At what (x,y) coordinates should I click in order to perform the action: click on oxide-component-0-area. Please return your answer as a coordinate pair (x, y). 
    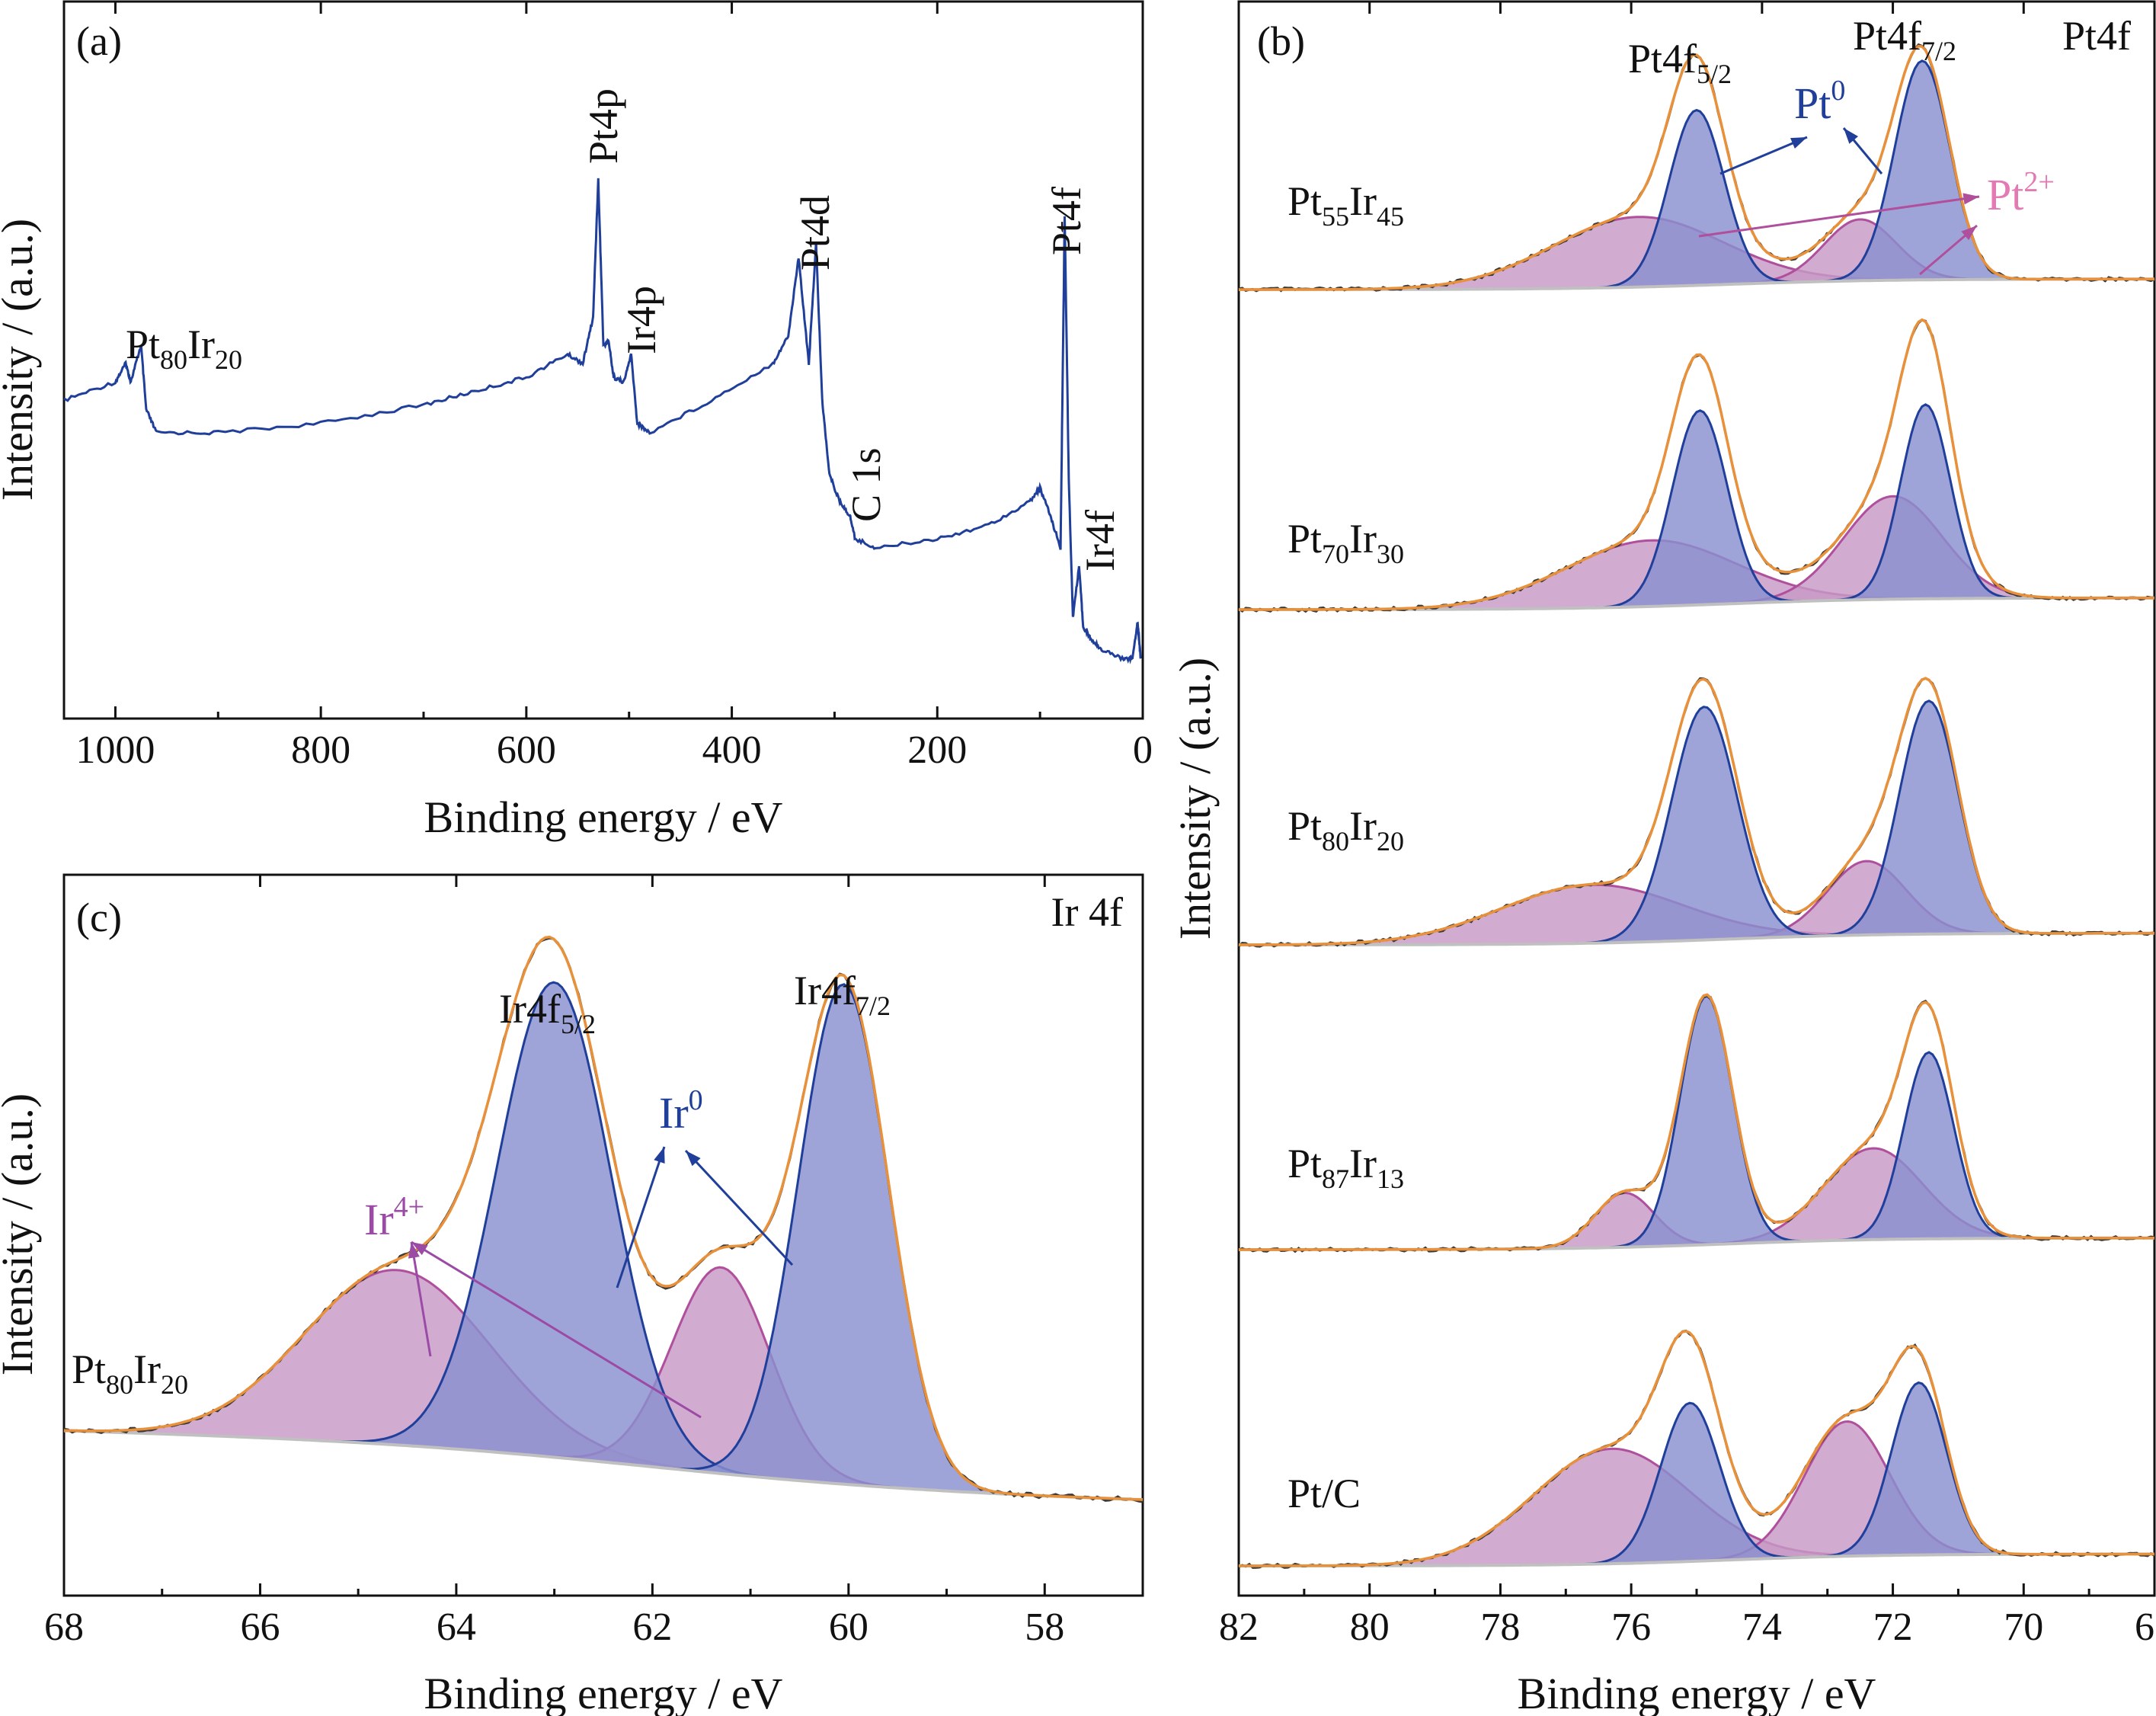
    Looking at the image, I should click on (603, 1384).